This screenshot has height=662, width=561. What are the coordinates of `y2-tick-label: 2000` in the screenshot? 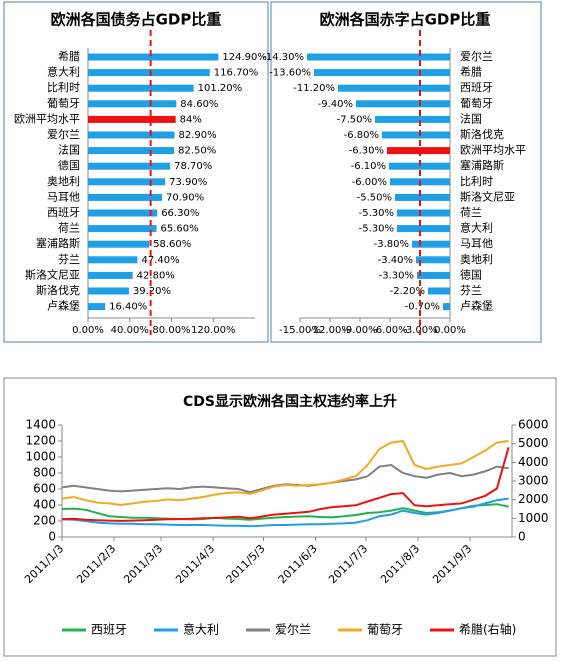 It's located at (533, 499).